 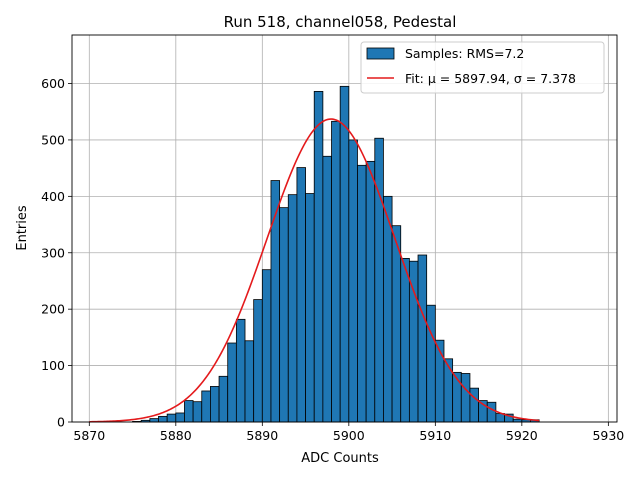 I want to click on x-axis-ticks: 5870 5880 5890 5900 5910 5920 5930, so click(x=348, y=432).